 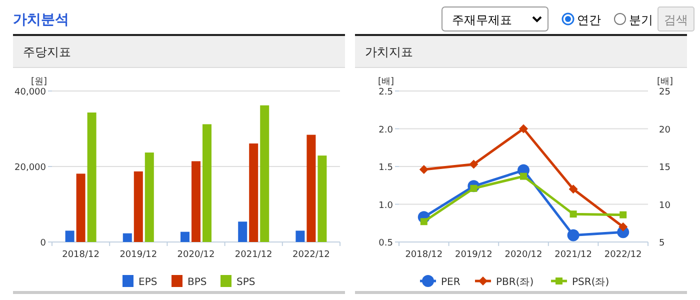 I want to click on legend-label: PSR(좌), so click(x=591, y=282).